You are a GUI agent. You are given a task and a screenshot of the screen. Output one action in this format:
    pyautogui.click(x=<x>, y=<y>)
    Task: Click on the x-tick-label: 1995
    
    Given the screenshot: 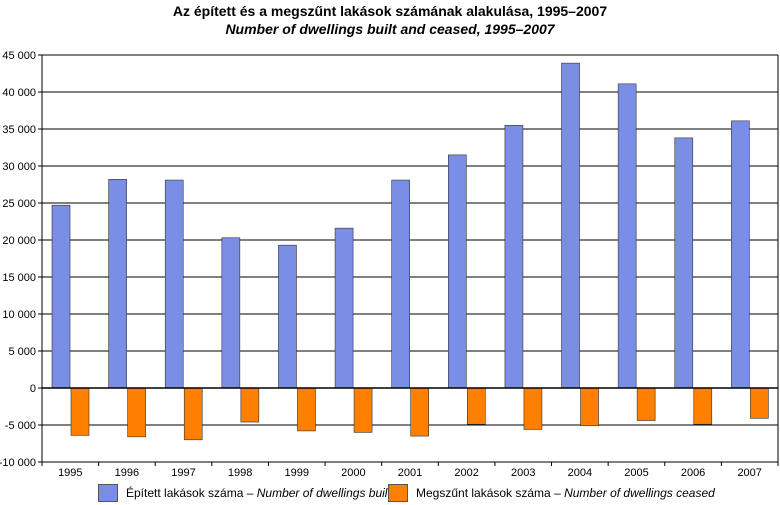 What is the action you would take?
    pyautogui.click(x=70, y=473)
    